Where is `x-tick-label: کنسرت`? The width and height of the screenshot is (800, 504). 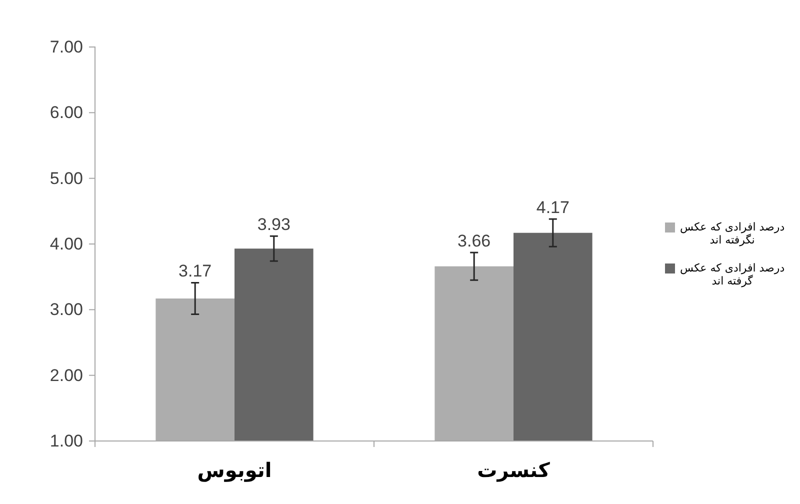
x-tick-label: کنسرت is located at coordinates (513, 470).